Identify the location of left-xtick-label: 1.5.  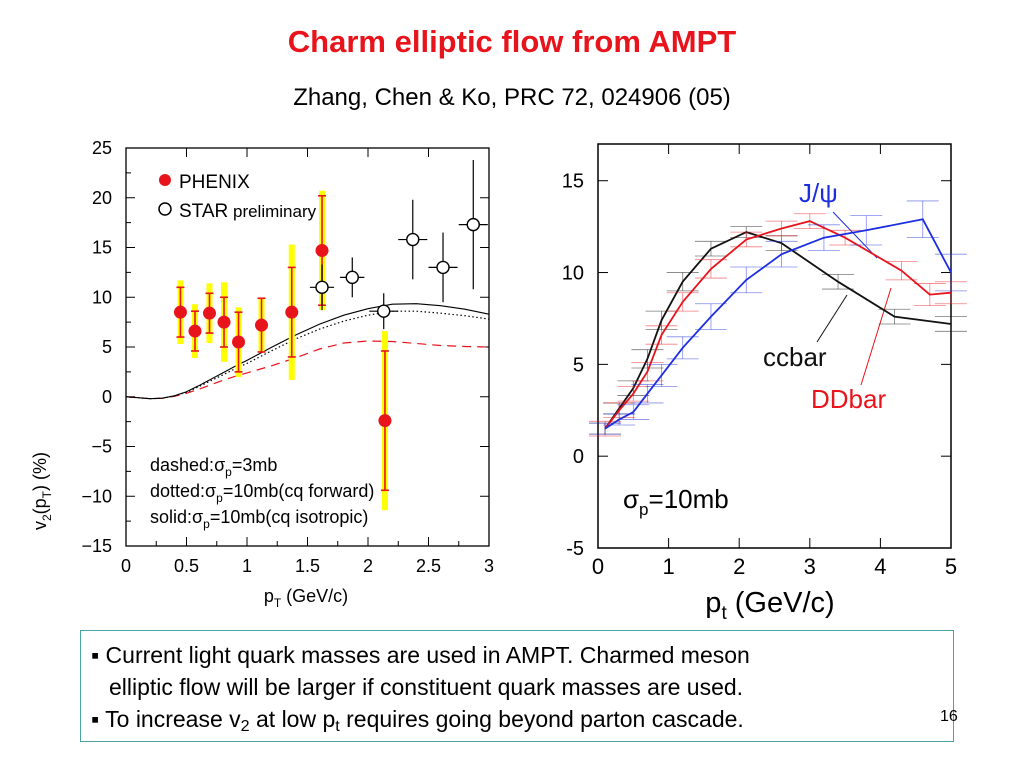
(307, 566).